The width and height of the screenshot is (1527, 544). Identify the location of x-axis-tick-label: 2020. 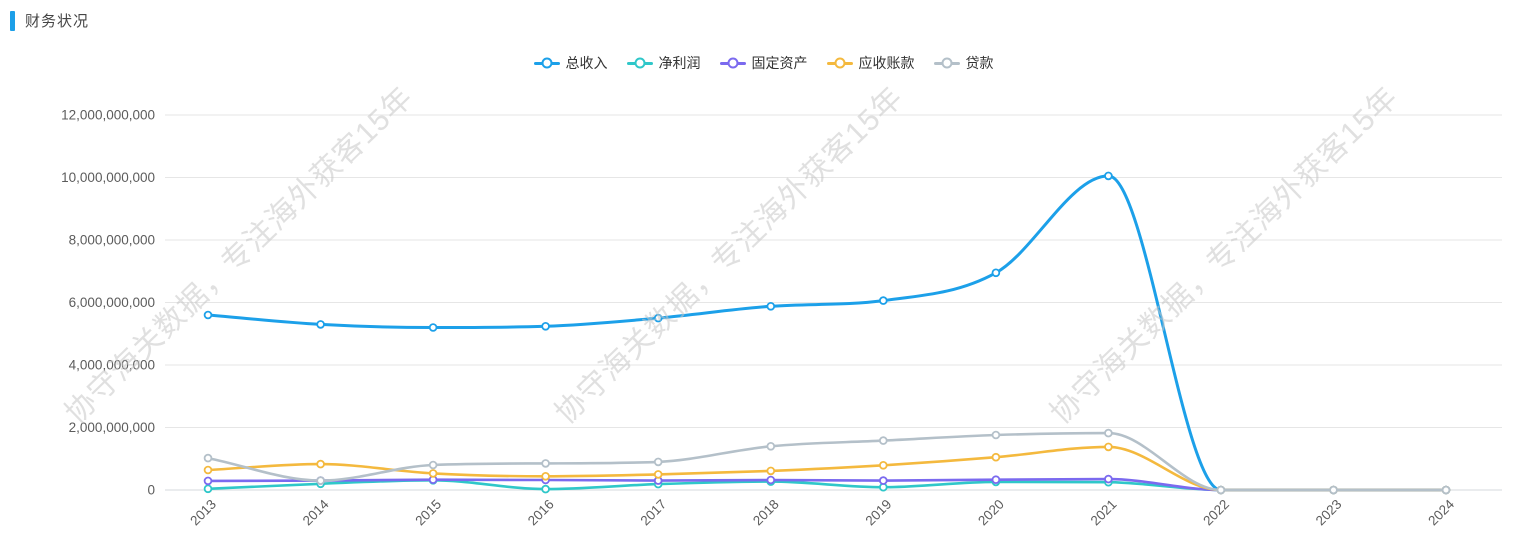
(991, 513).